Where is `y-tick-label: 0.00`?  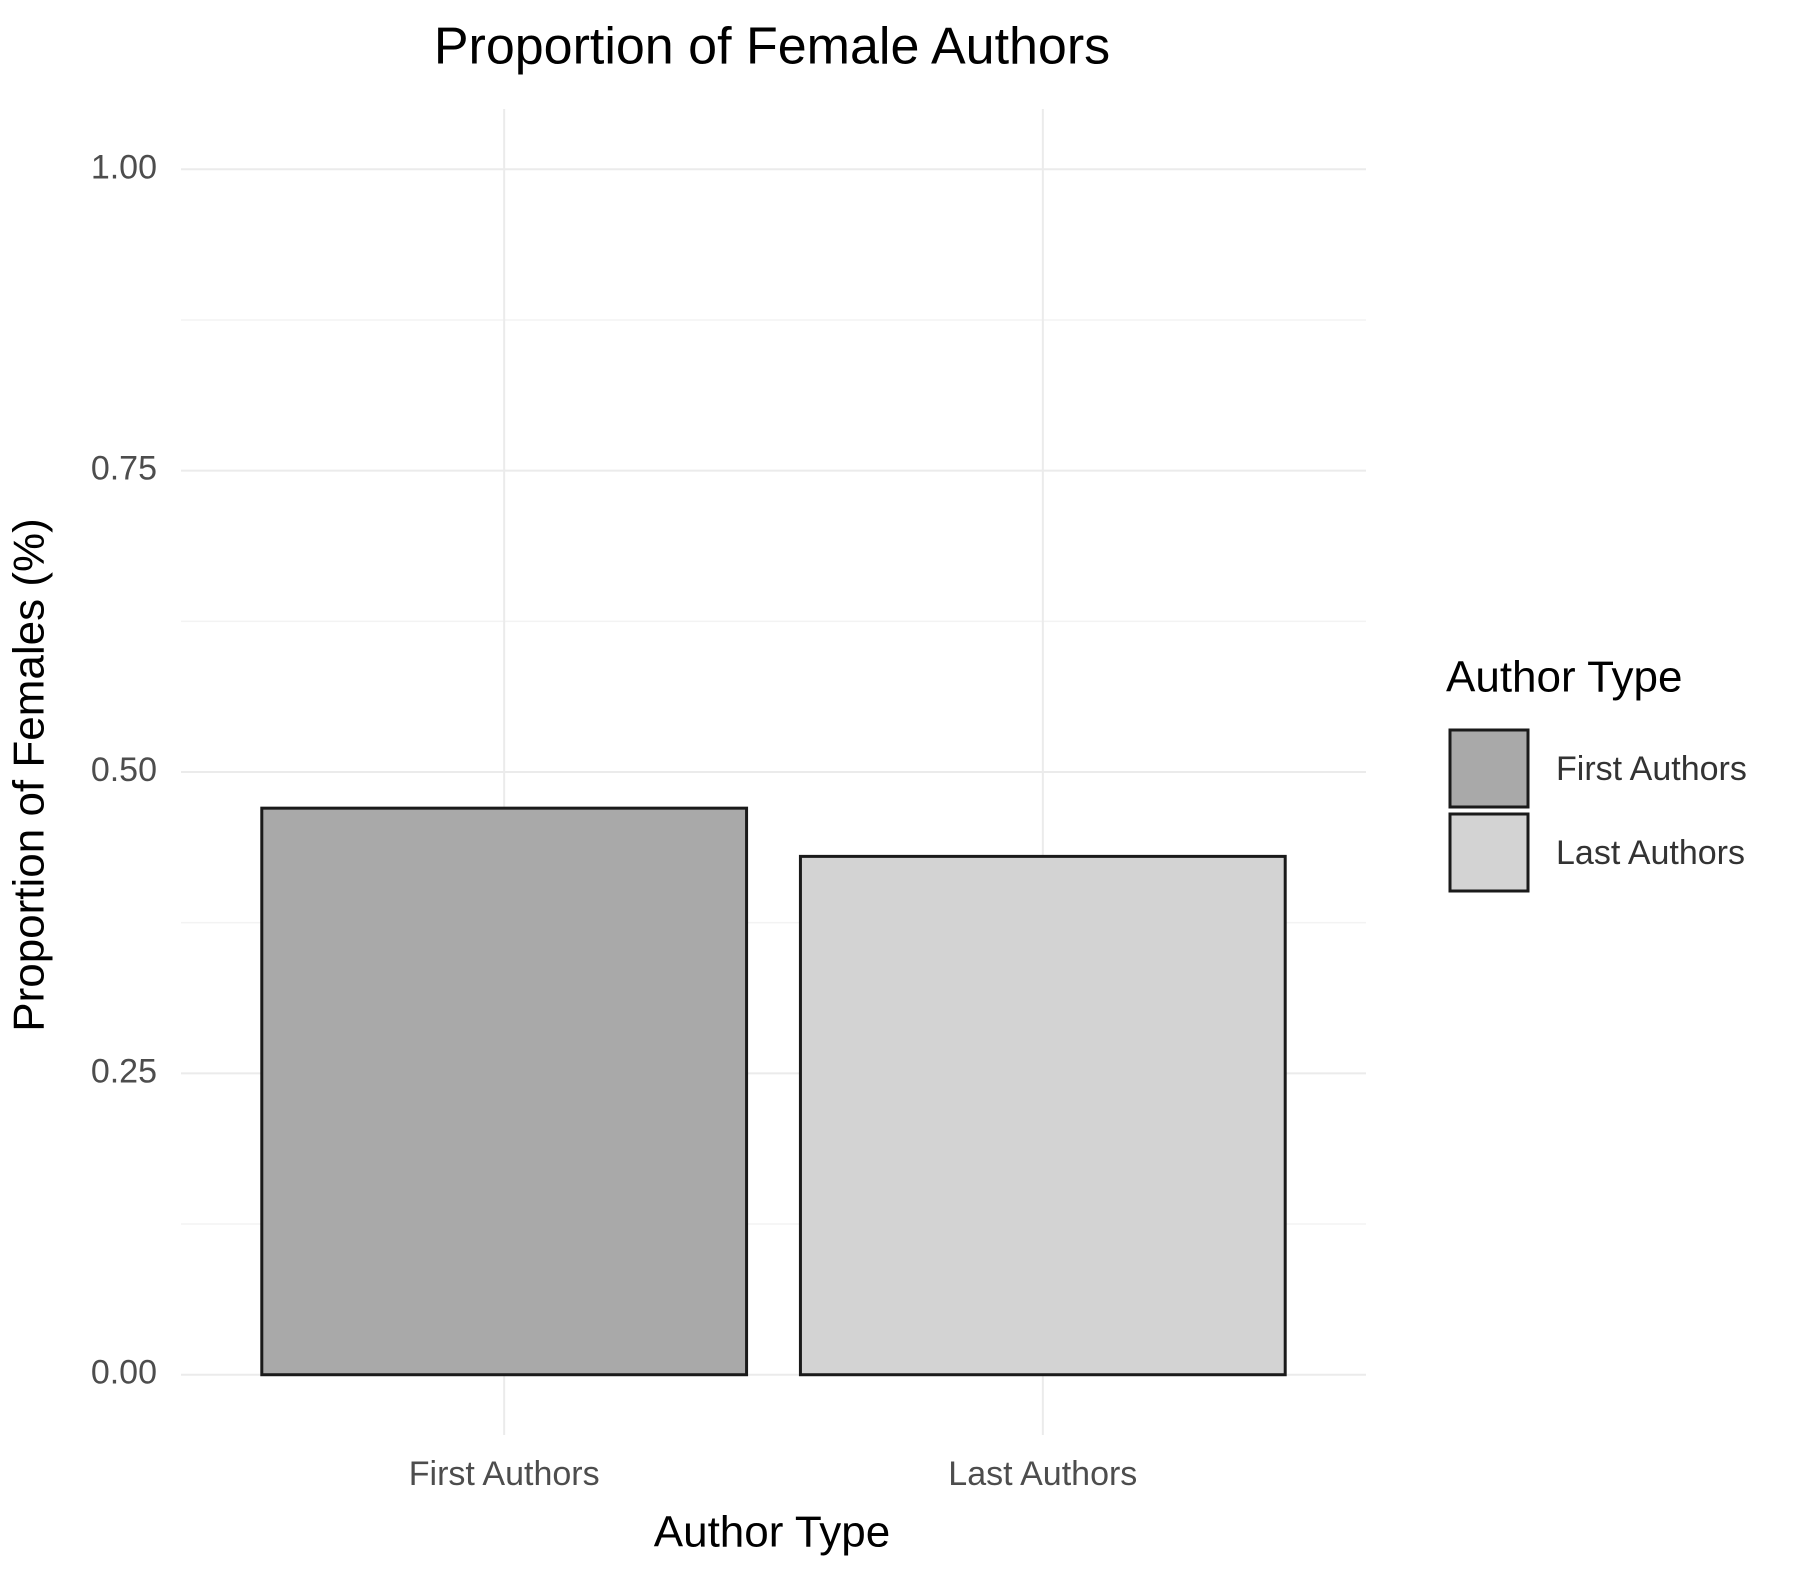
y-tick-label: 0.00 is located at coordinates (124, 1373).